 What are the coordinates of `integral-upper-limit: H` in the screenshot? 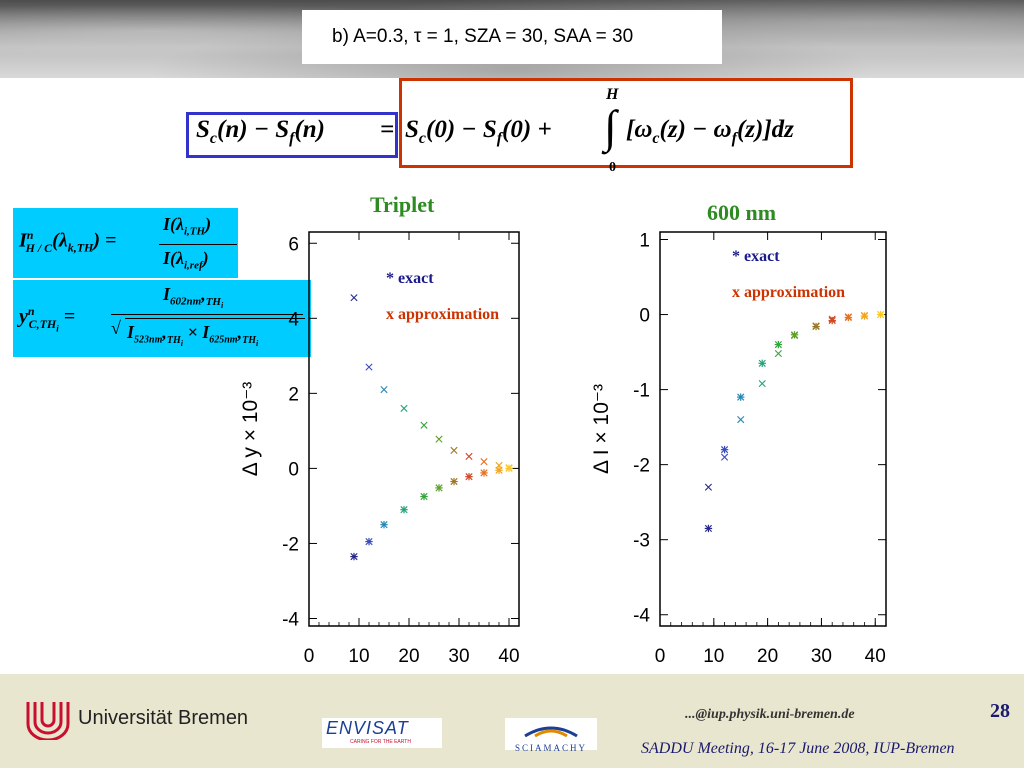 It's located at (612, 94).